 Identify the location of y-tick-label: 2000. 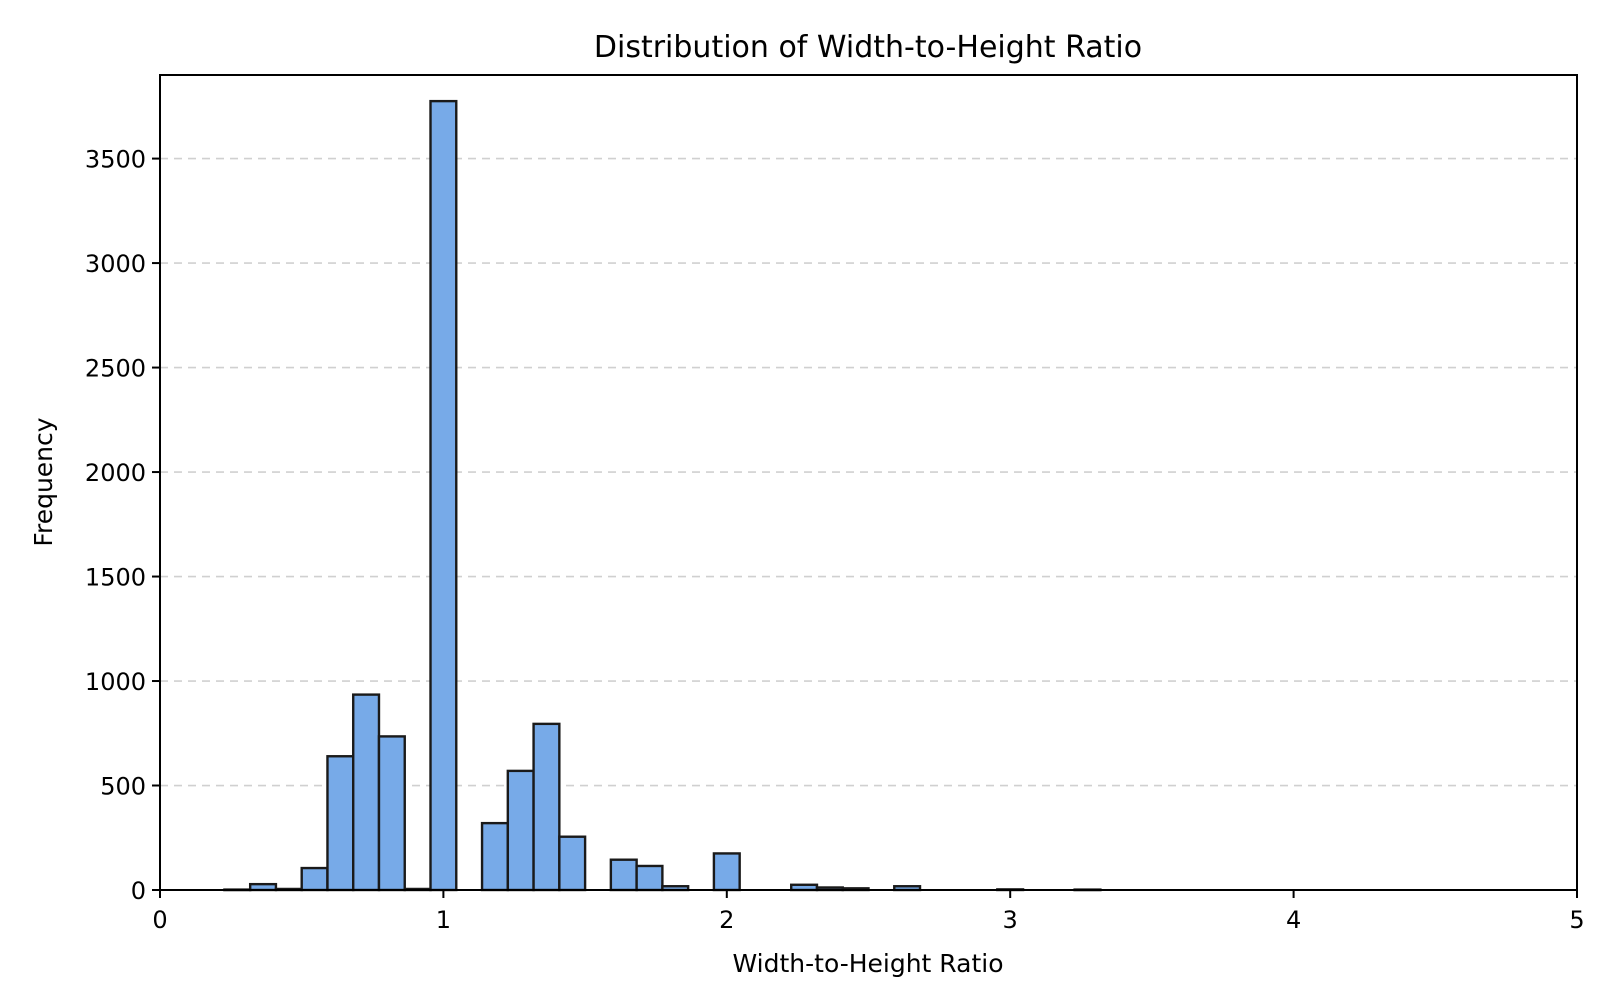
(115, 473).